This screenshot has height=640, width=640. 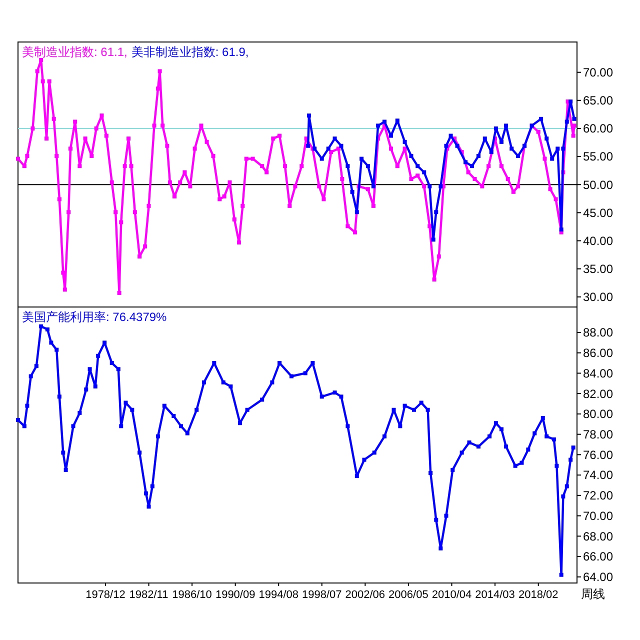 What do you see at coordinates (598, 455) in the screenshot?
I see `y-tick-label: 76.00` at bounding box center [598, 455].